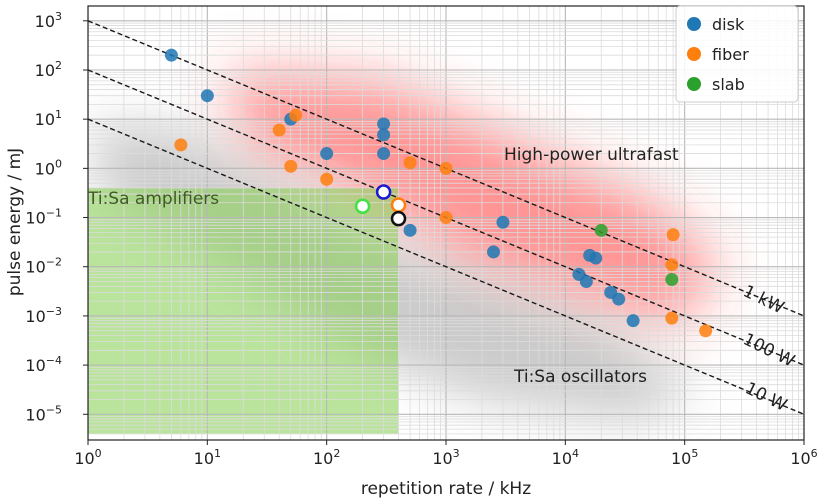 The width and height of the screenshot is (823, 502). What do you see at coordinates (728, 24) in the screenshot?
I see `legend-label-disk: disk` at bounding box center [728, 24].